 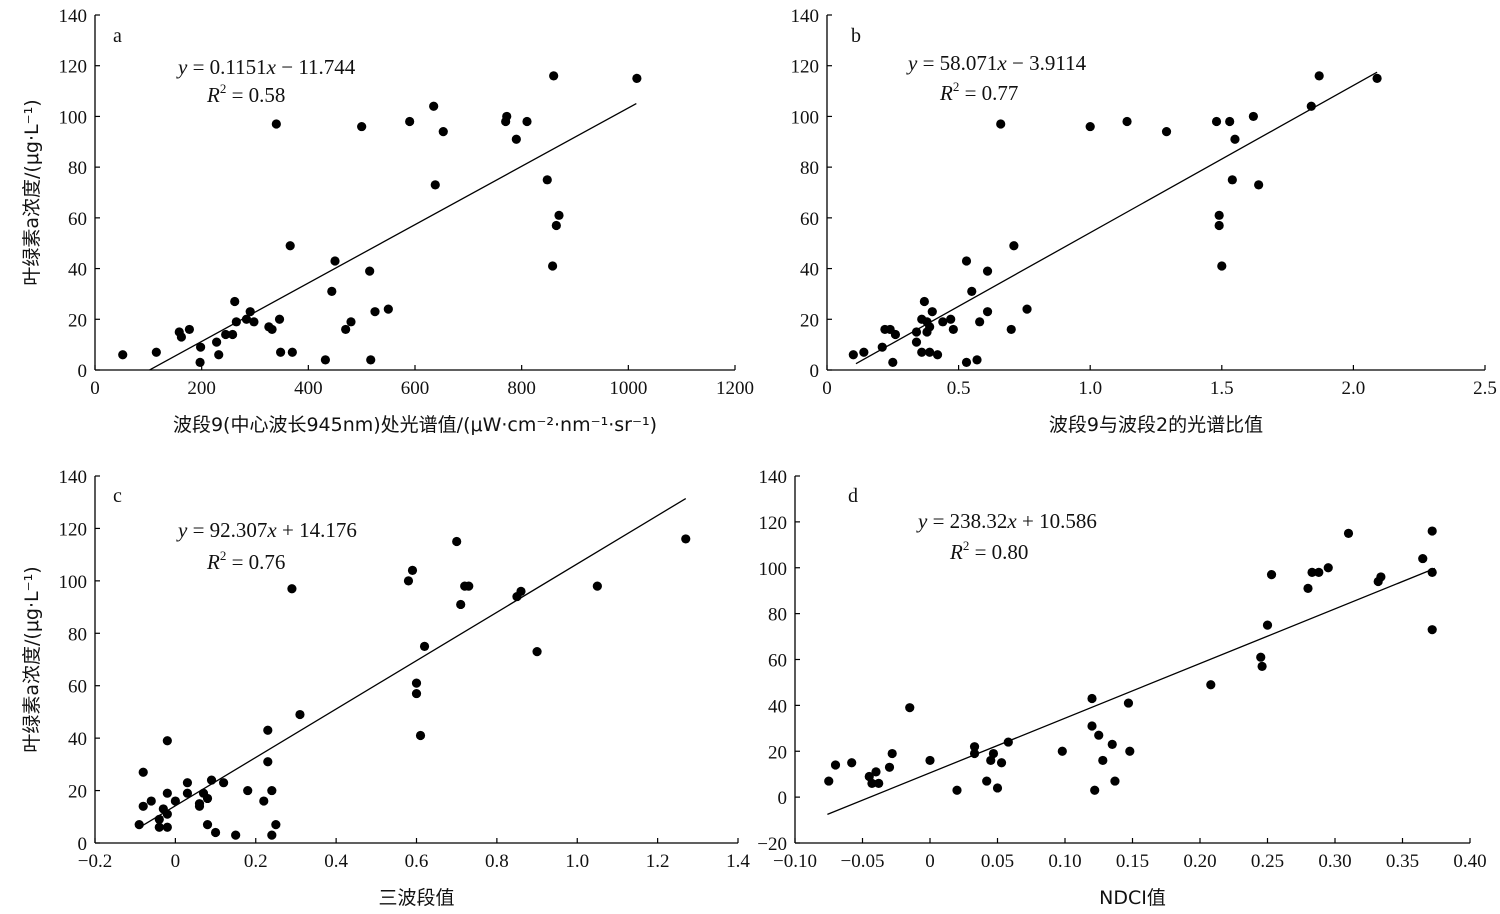 I want to click on x-tick-label: 0.5, so click(x=959, y=388).